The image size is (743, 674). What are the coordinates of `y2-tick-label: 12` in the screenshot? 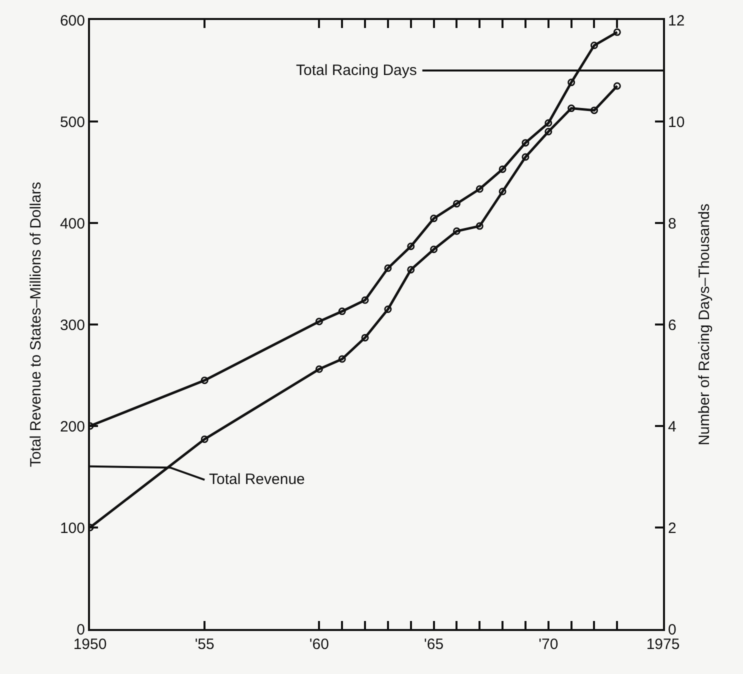 It's located at (676, 21).